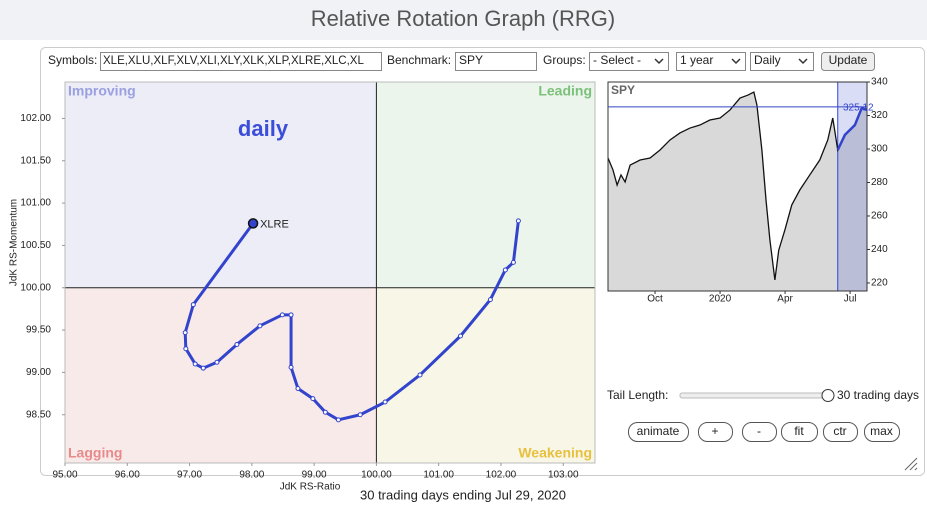  I want to click on x-tick-label: 101.00, so click(438, 475).